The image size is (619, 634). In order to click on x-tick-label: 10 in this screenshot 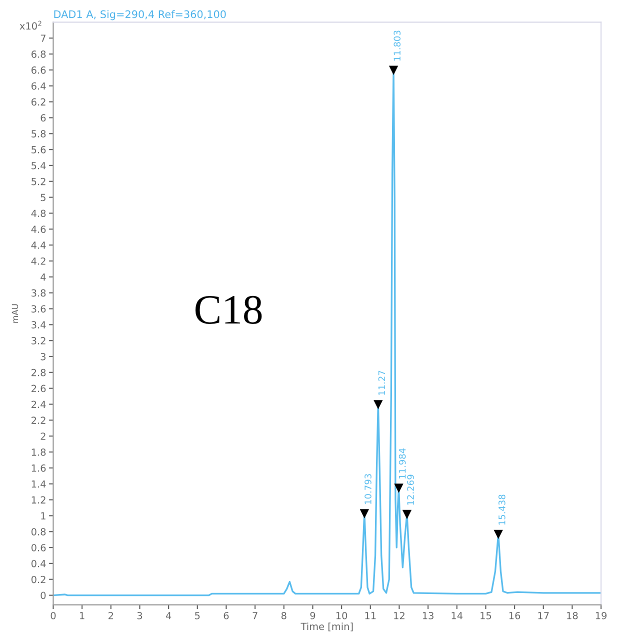, I will do `click(342, 616)`.